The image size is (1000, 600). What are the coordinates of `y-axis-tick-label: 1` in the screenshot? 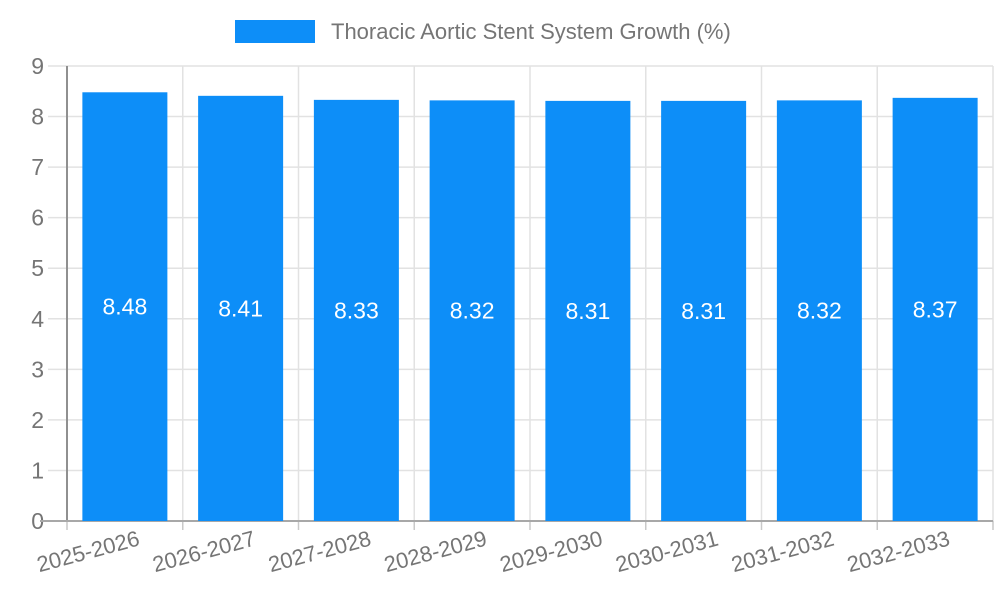 It's located at (37, 470).